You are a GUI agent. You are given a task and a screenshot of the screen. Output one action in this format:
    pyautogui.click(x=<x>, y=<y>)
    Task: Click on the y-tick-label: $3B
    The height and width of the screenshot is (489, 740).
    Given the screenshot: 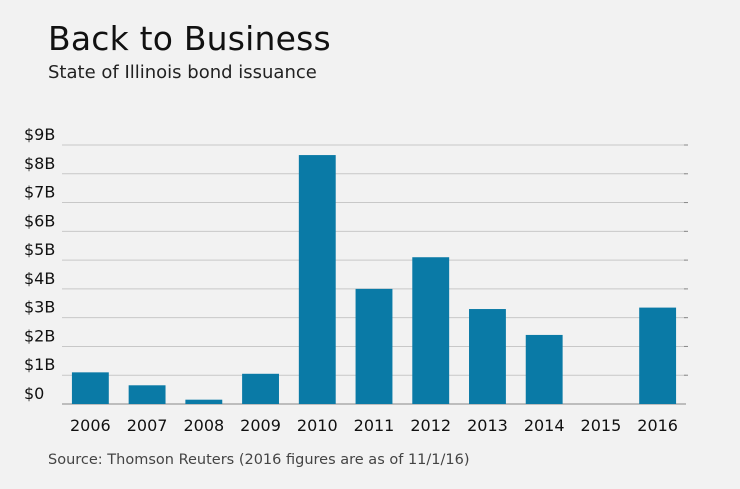 What is the action you would take?
    pyautogui.click(x=39, y=307)
    